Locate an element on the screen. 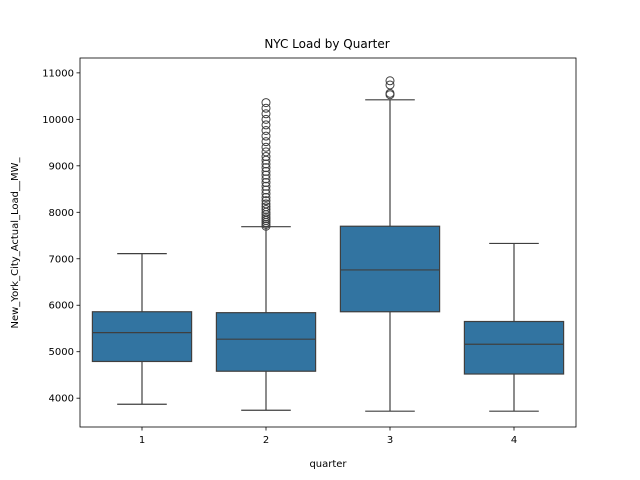  y-tick-label: 11000 is located at coordinates (58, 73).